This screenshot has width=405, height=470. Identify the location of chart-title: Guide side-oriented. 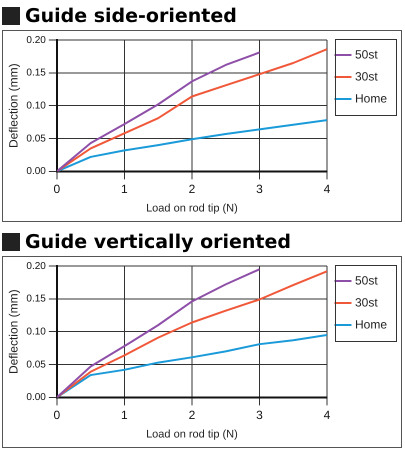
(131, 16).